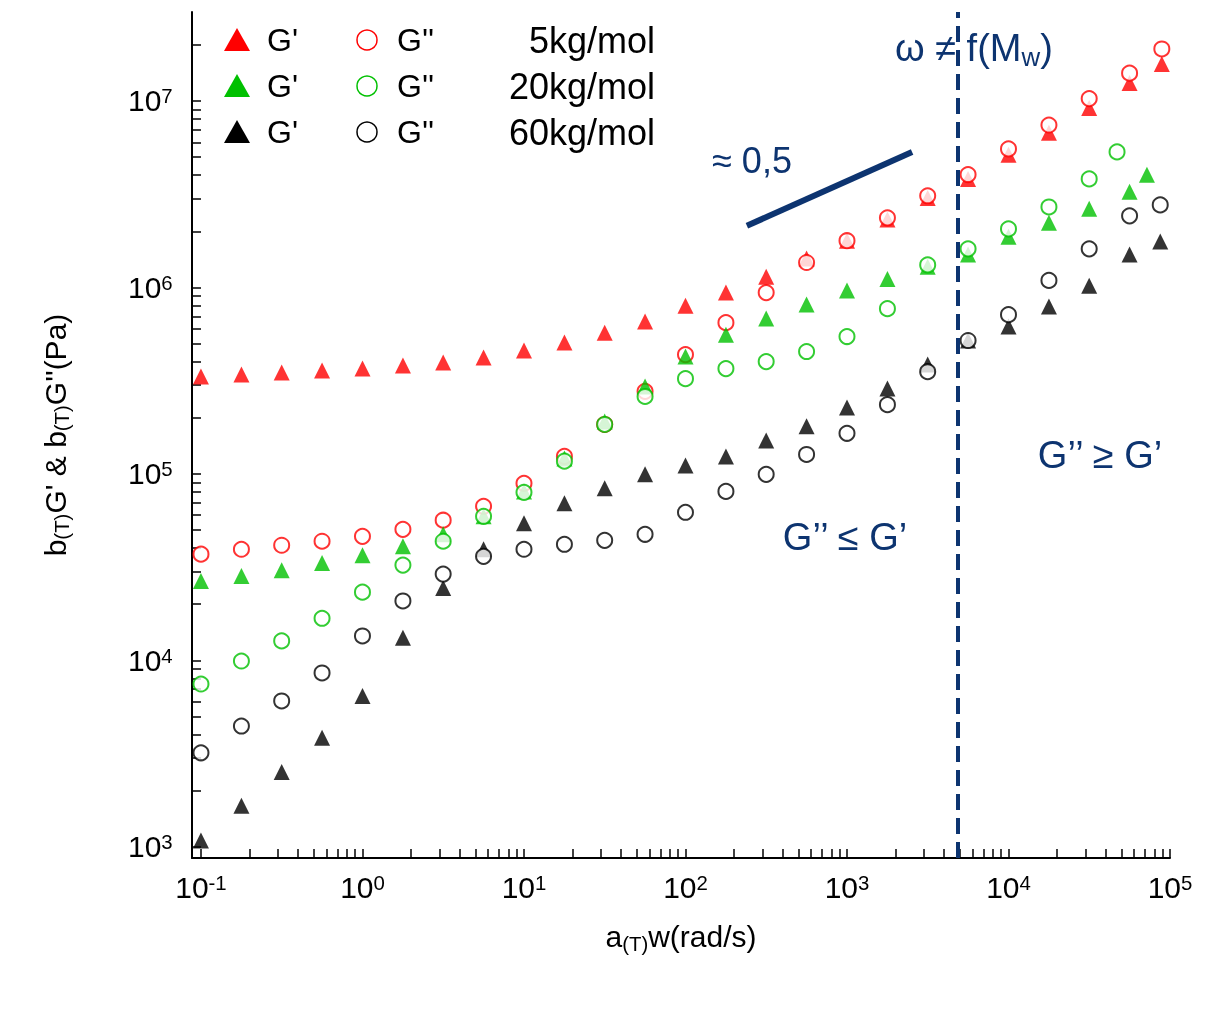  What do you see at coordinates (581, 132) in the screenshot?
I see `annotation: 60kg/mol` at bounding box center [581, 132].